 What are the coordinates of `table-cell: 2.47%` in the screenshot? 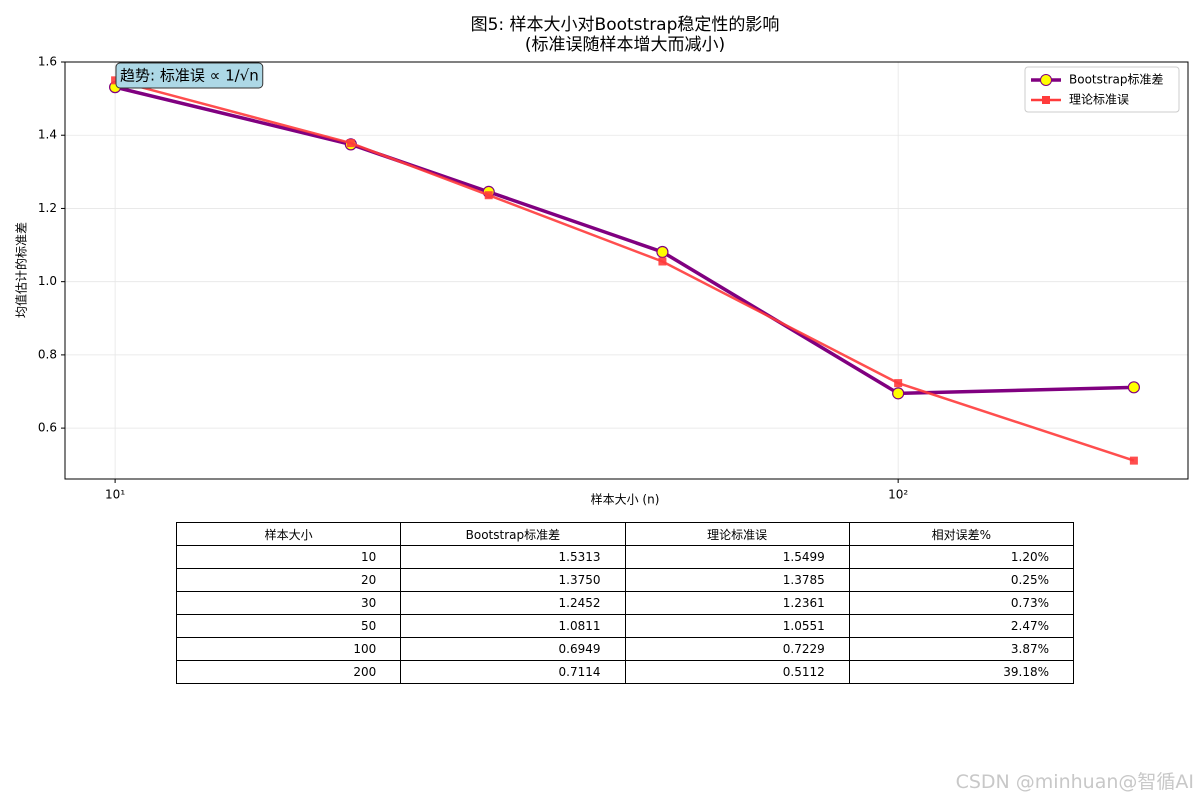 It's located at (961, 626).